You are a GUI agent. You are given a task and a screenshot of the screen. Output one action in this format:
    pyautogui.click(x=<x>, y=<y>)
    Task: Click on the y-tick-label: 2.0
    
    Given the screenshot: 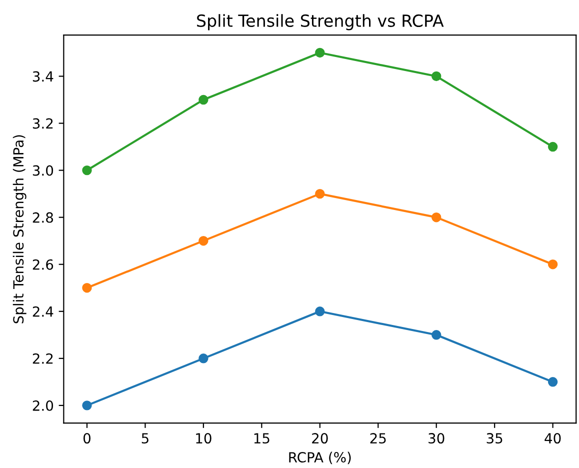 What is the action you would take?
    pyautogui.click(x=43, y=405)
    